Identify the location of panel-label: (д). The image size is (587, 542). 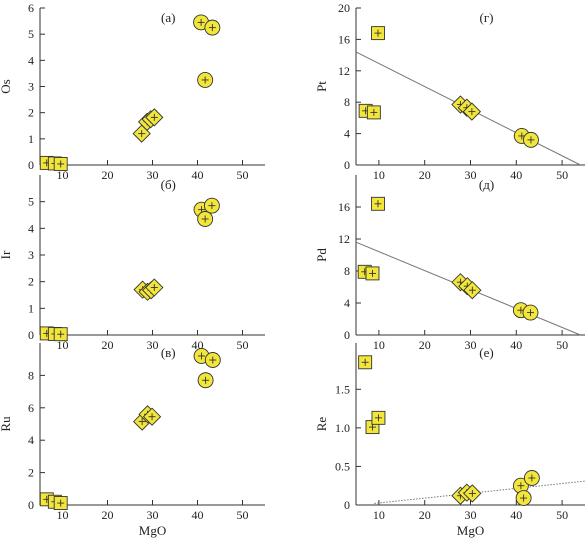
(486, 184).